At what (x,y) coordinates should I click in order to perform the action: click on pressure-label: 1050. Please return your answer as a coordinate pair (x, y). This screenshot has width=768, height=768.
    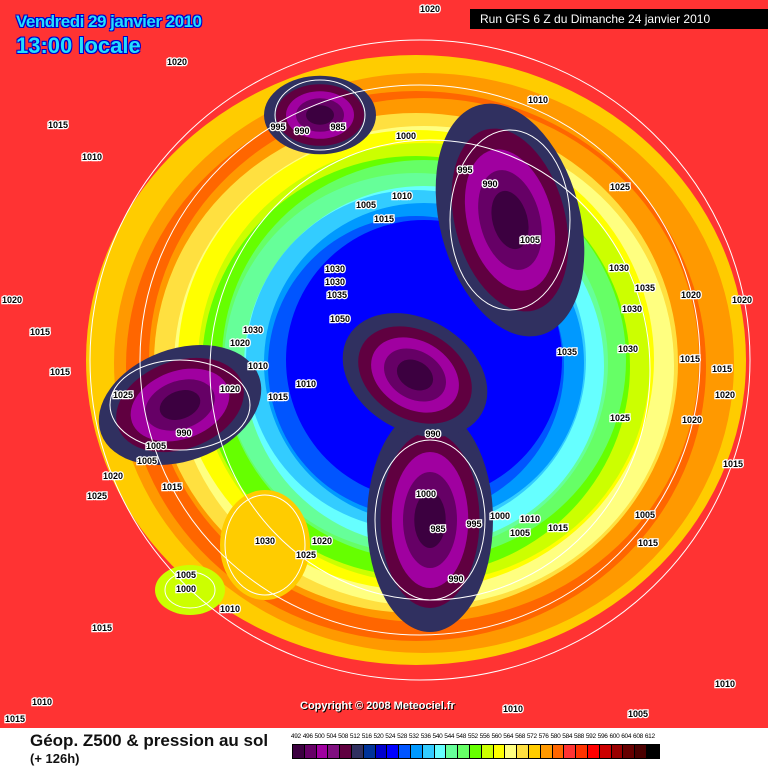
    Looking at the image, I should click on (340, 319).